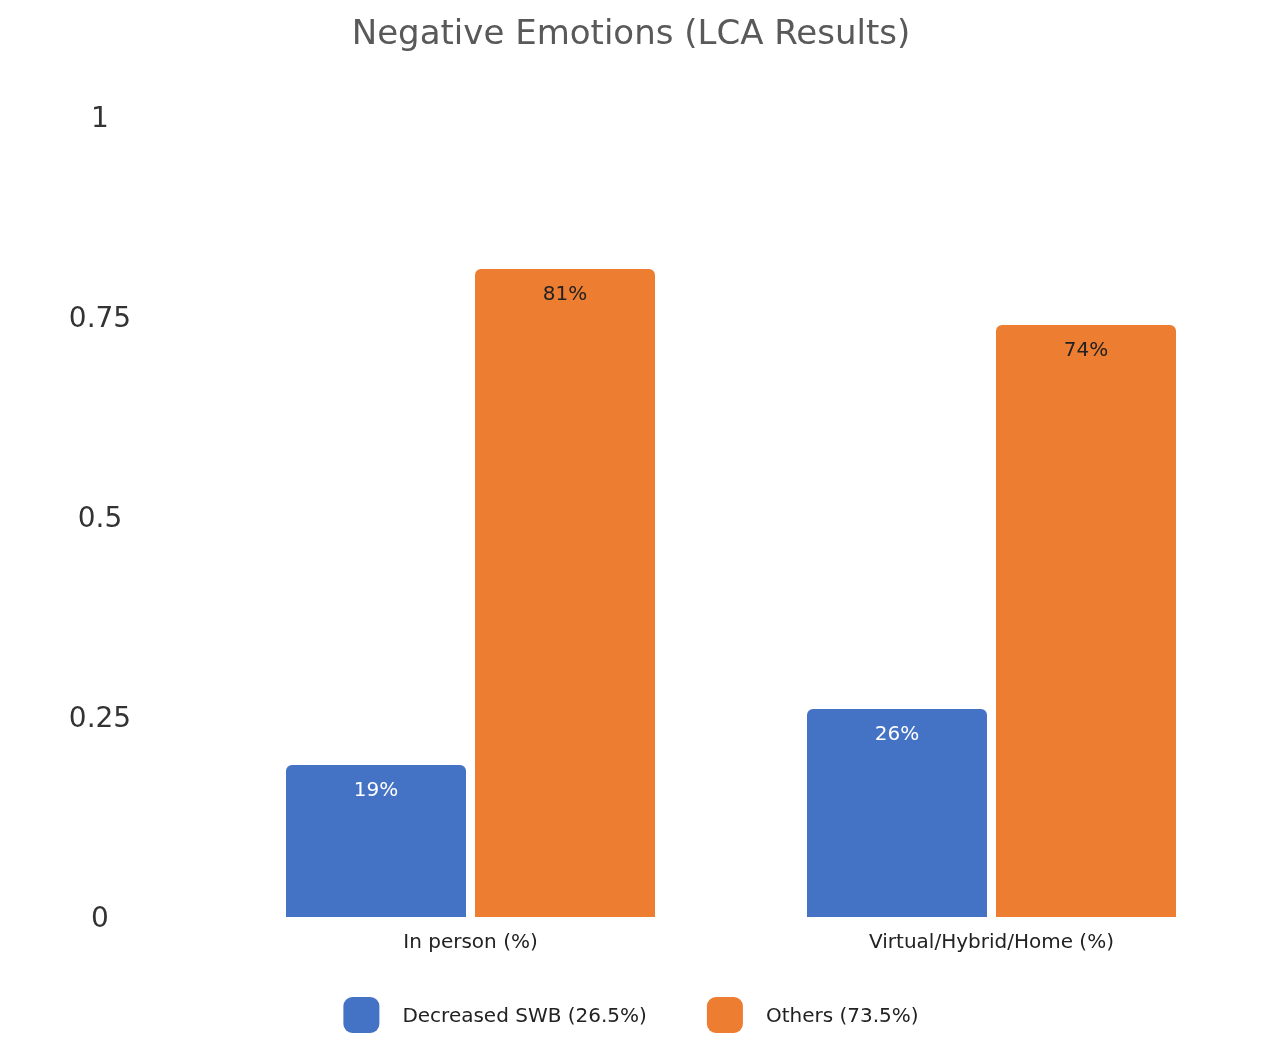 This screenshot has width=1262, height=1046. Describe the element at coordinates (524, 1015) in the screenshot. I see `legend-label: Decreased SWB (26.5%)` at that location.